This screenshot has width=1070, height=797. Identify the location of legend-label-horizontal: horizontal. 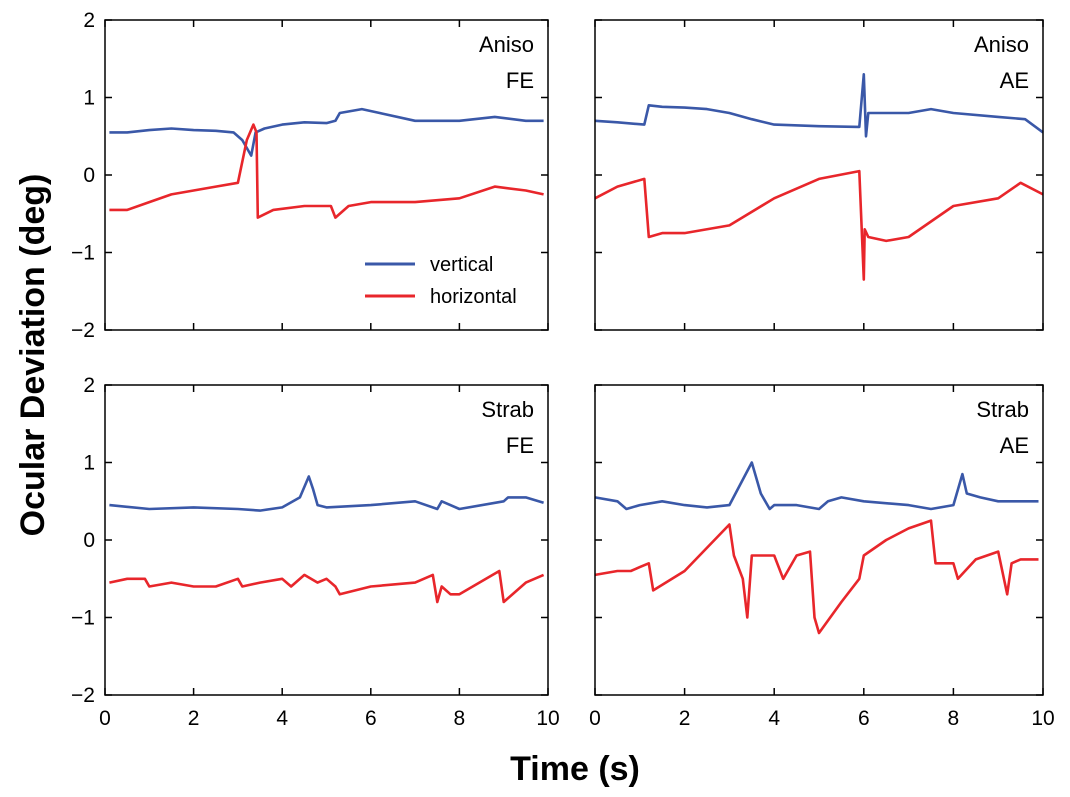
(473, 297).